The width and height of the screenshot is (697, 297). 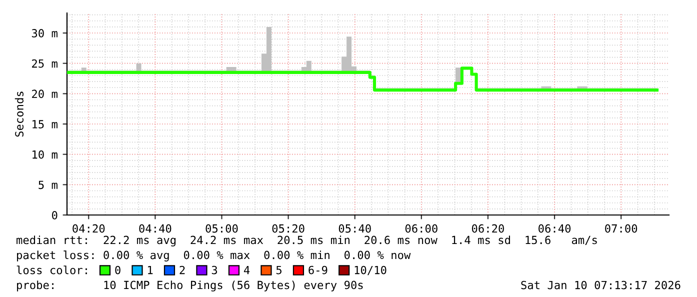 I want to click on legend-label: 0, so click(x=117, y=270).